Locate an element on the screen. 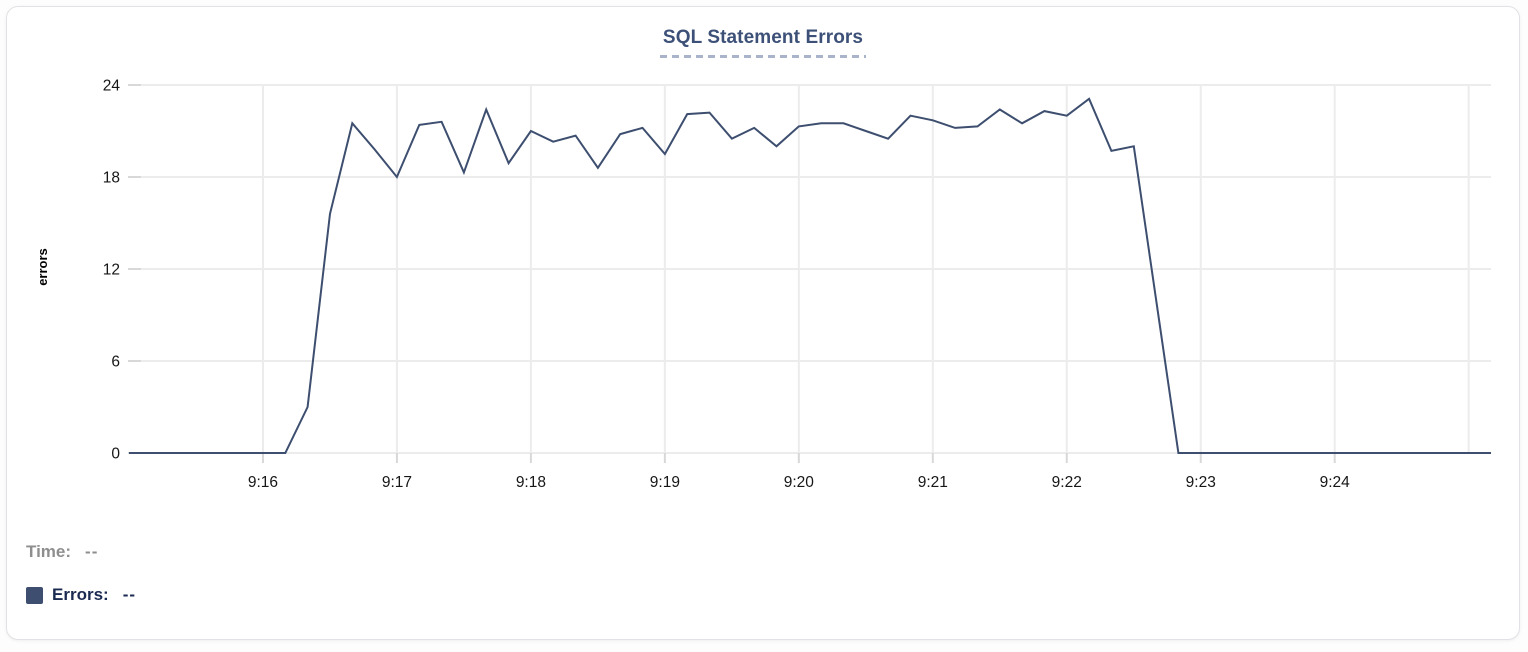  svg-text: 9:16 is located at coordinates (263, 482).